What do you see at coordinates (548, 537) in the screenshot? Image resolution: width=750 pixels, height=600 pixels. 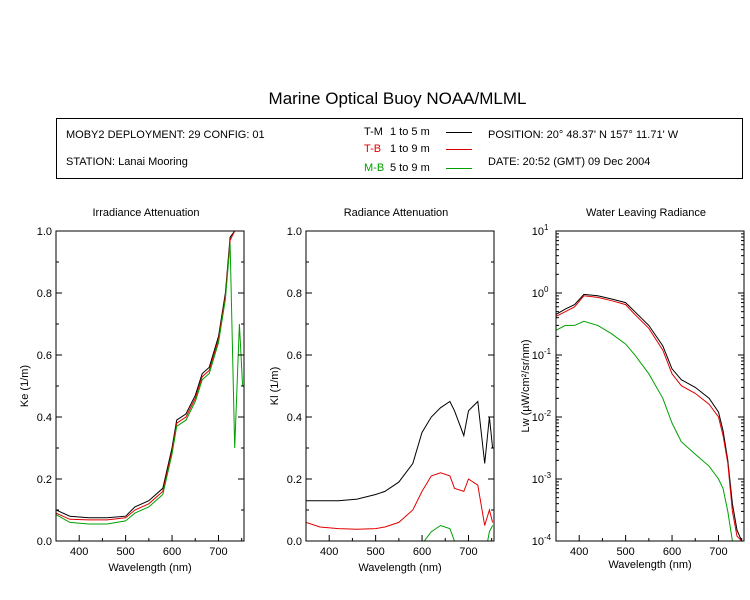 I see `y-tick-exponent: -4` at bounding box center [548, 537].